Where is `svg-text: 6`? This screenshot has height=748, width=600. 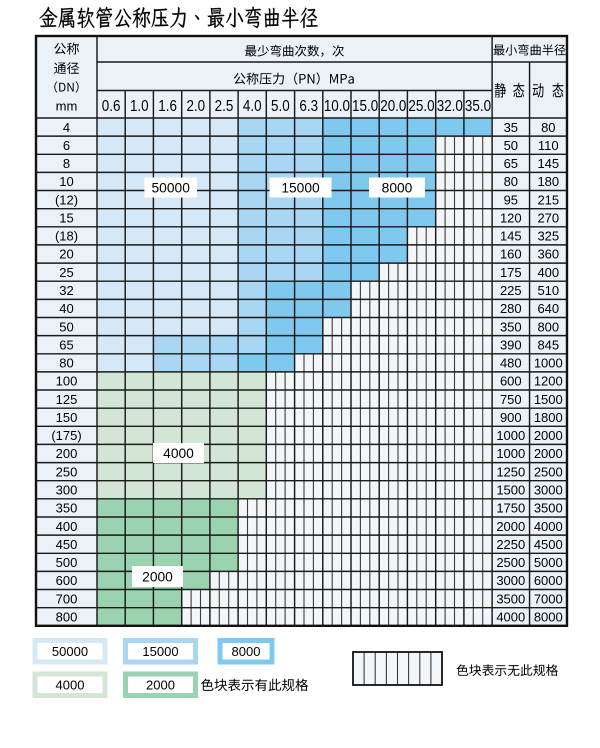
svg-text: 6 is located at coordinates (66, 145).